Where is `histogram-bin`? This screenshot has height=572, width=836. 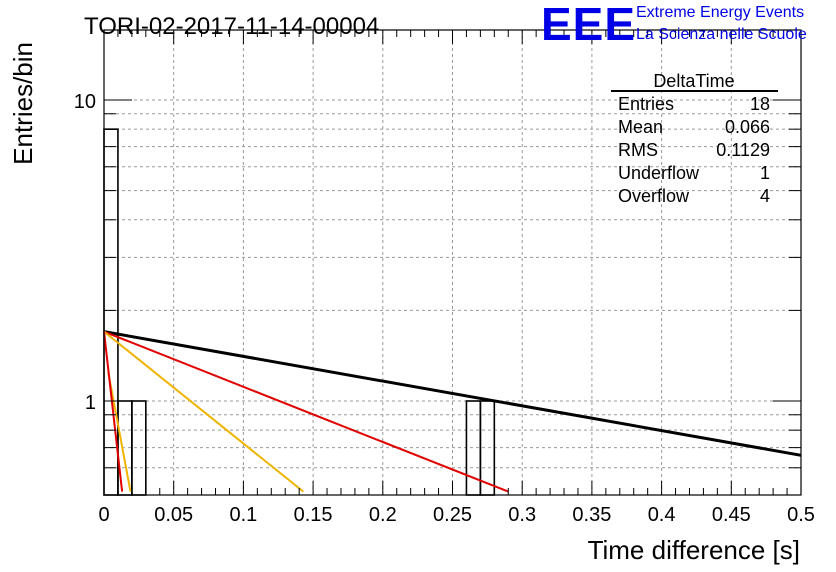
histogram-bin is located at coordinates (139, 448).